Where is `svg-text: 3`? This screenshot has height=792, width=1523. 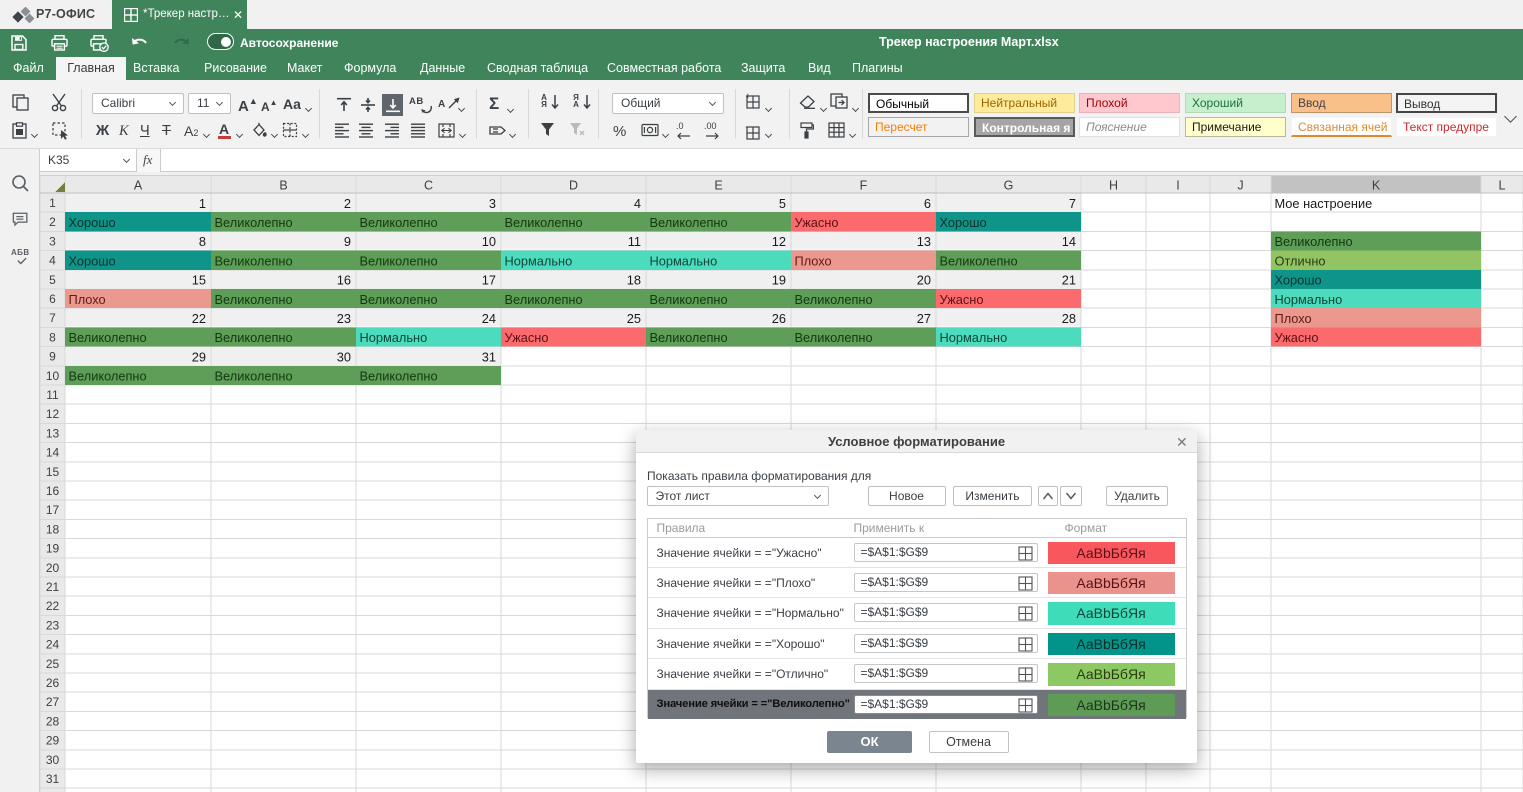
svg-text: 3 is located at coordinates (52, 241).